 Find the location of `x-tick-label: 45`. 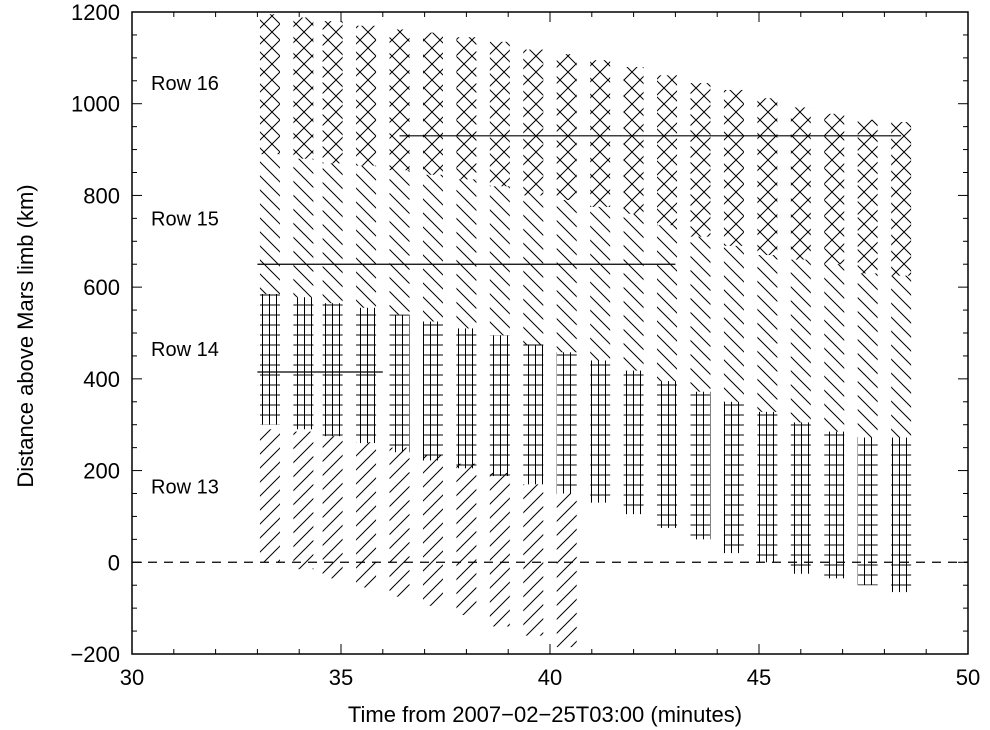

x-tick-label: 45 is located at coordinates (759, 677).